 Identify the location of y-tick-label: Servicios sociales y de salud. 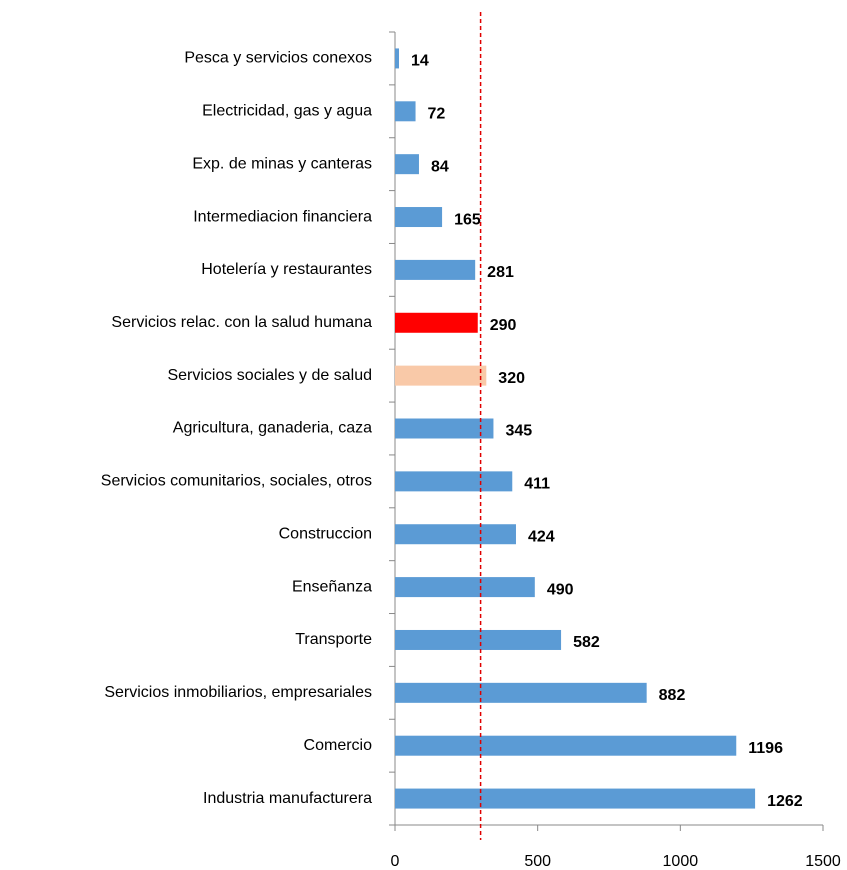
(269, 375).